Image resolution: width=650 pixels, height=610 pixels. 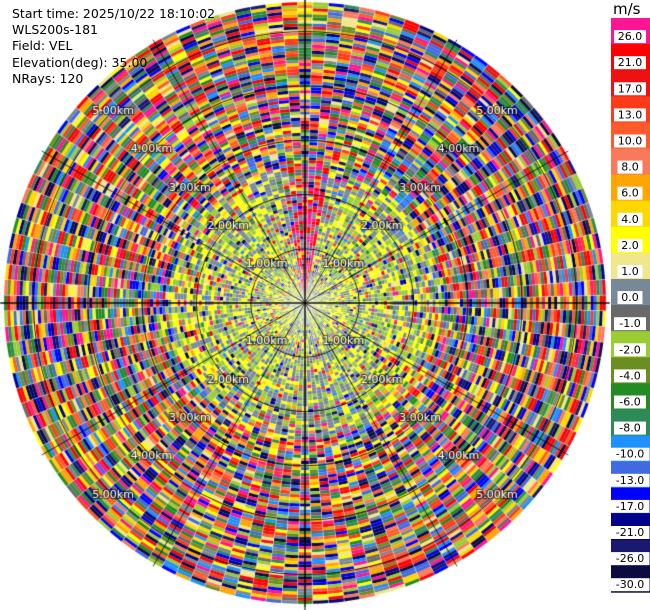 I want to click on elevation-text: Elevation(deg): 35.00, so click(x=80, y=62).